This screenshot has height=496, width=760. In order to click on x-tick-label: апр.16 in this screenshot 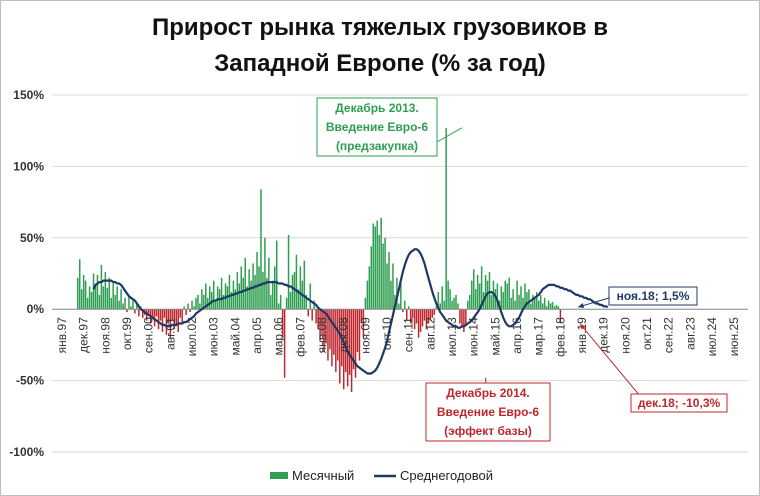, I will do `click(517, 335)`.